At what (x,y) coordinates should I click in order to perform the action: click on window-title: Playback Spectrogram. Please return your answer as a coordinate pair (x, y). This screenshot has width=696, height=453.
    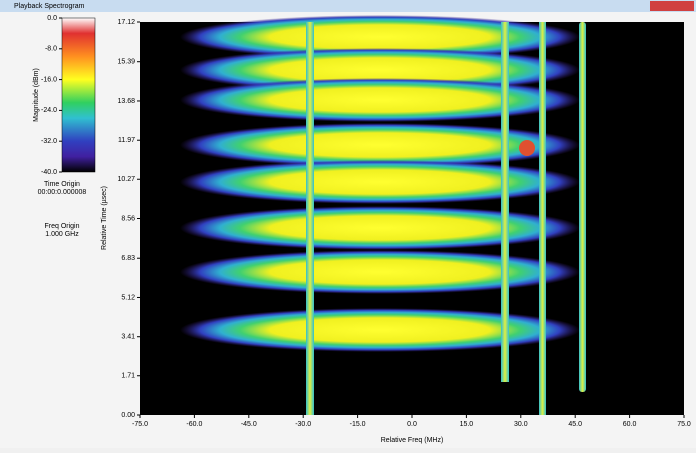
    Looking at the image, I should click on (49, 6).